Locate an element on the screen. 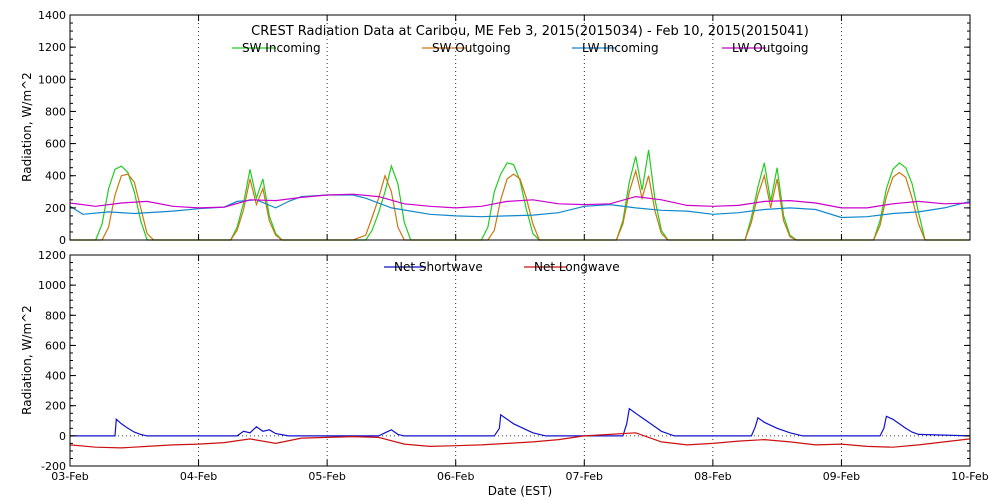 The height and width of the screenshot is (500, 1000). legend-label-net-longwave: Net Longwave is located at coordinates (577, 267).